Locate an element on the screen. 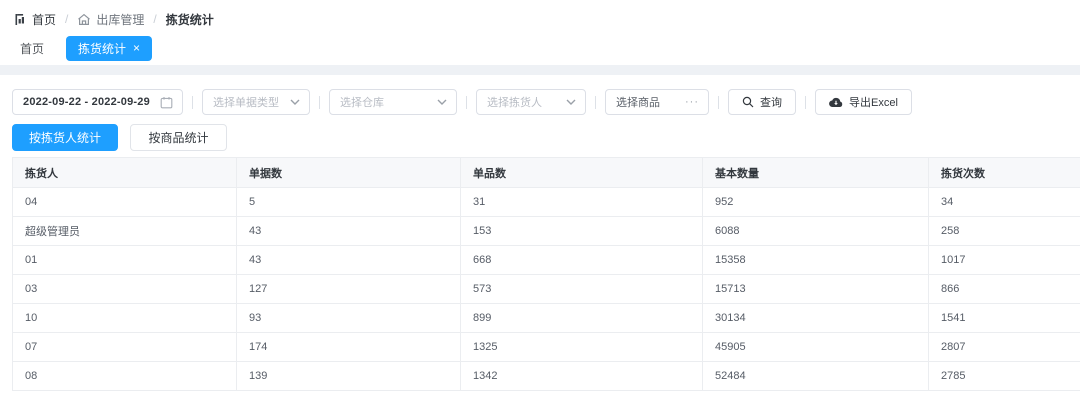 The width and height of the screenshot is (1080, 406). select-placeholder: 选择拣货人 is located at coordinates (514, 103).